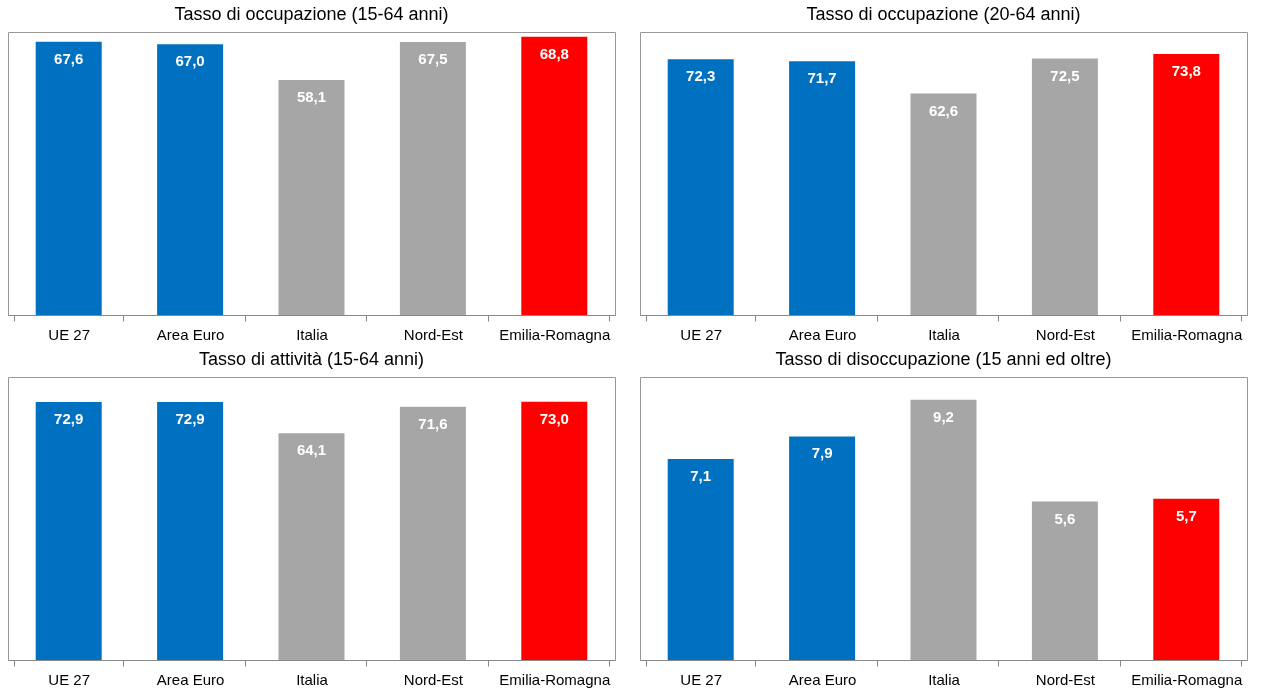  I want to click on data-label: 72,5, so click(1065, 75).